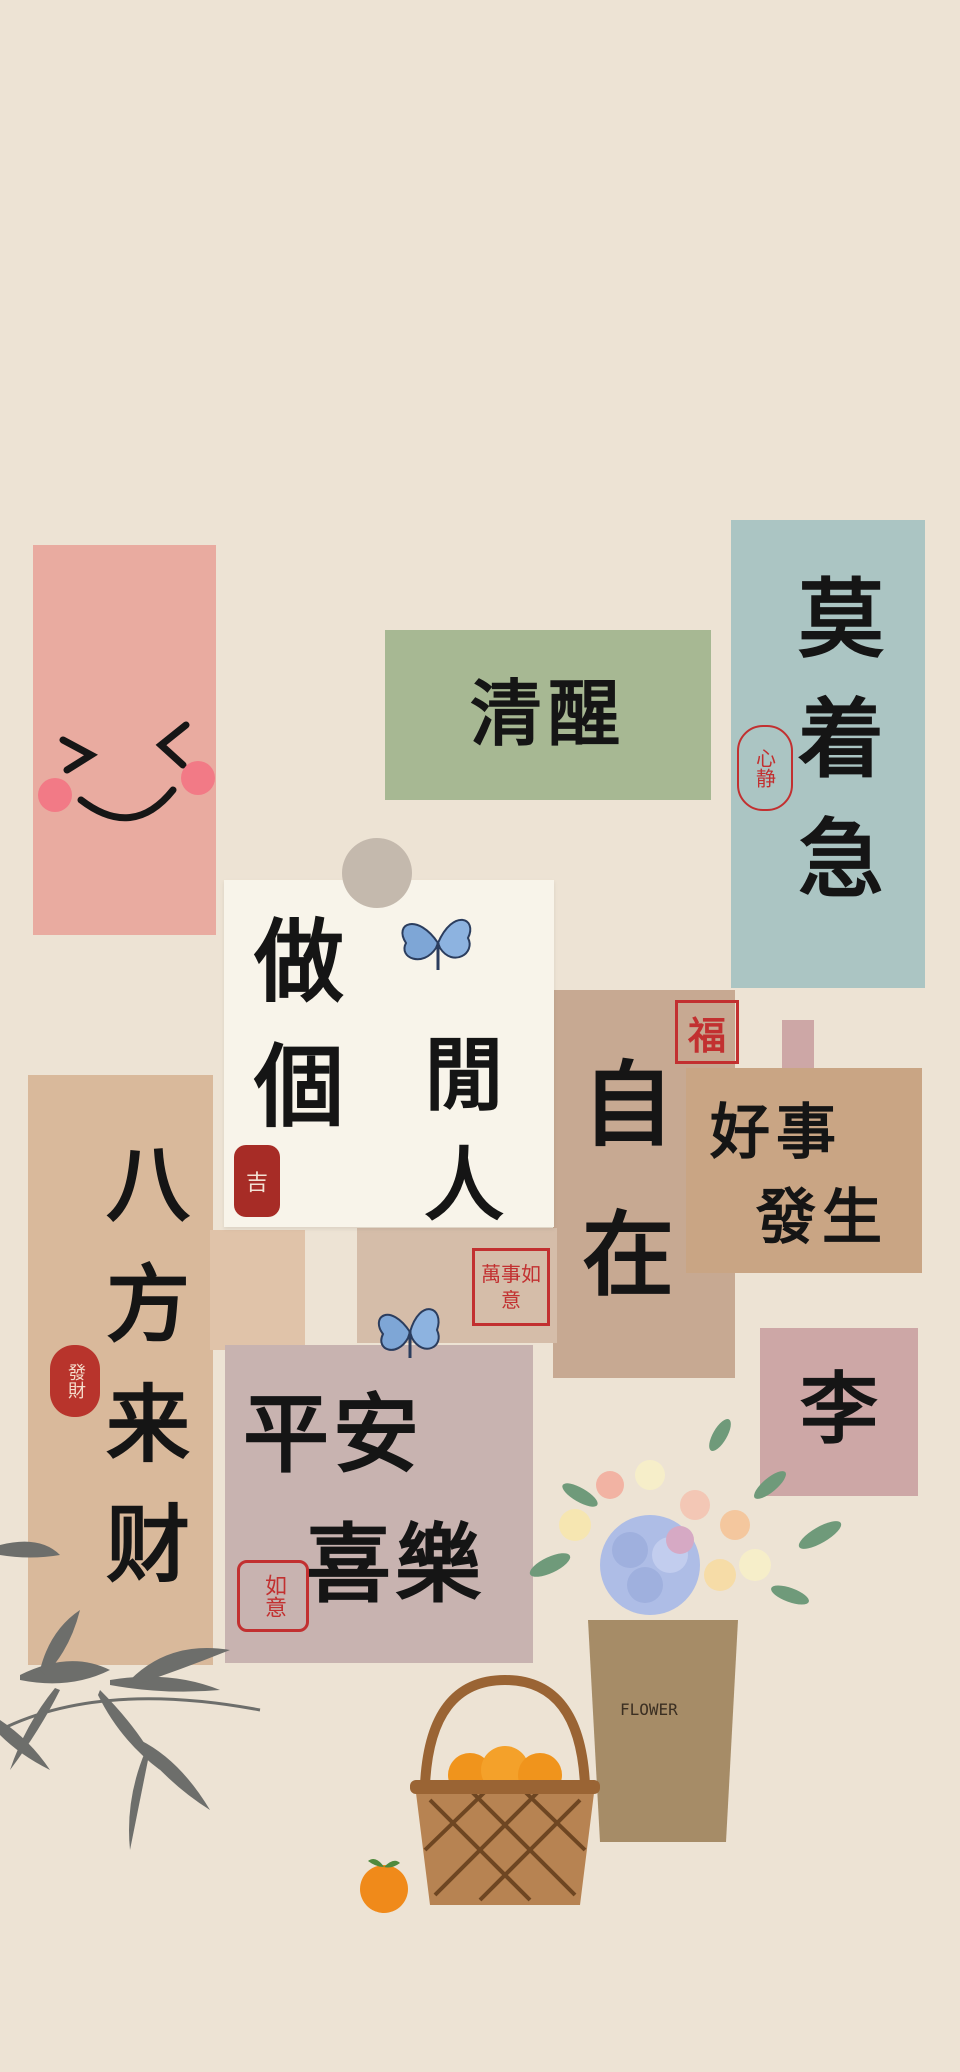  I want to click on qingxing-card: 清醒, so click(548, 715).